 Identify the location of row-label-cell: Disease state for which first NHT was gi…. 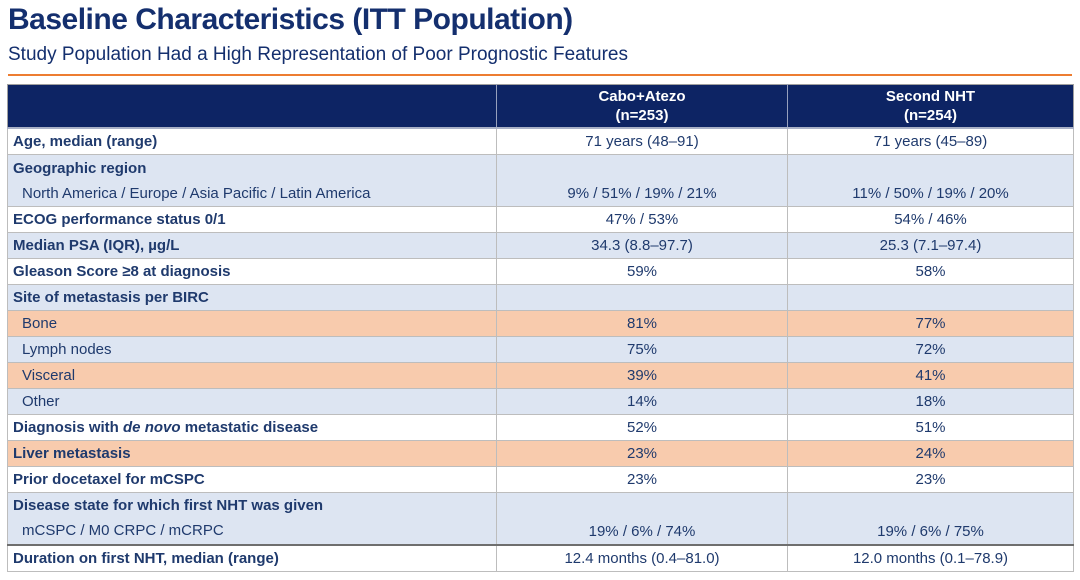
(252, 518).